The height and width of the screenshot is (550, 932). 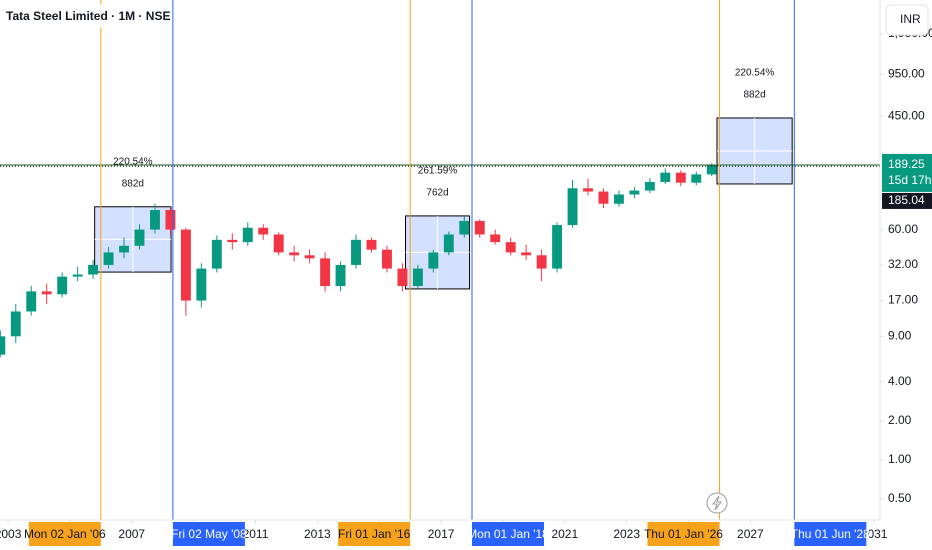 I want to click on x-tick-label: 2017, so click(x=441, y=534).